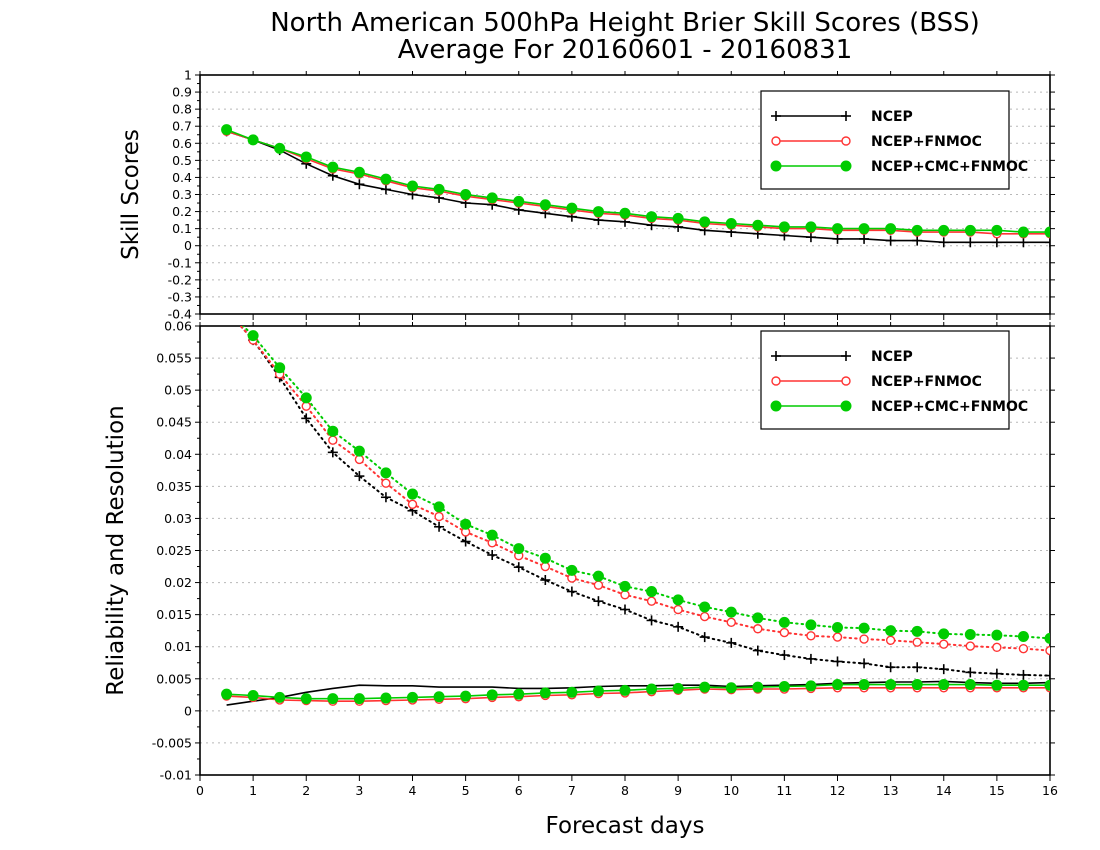 The height and width of the screenshot is (850, 1100). I want to click on x-tick-label: 2, so click(306, 790).